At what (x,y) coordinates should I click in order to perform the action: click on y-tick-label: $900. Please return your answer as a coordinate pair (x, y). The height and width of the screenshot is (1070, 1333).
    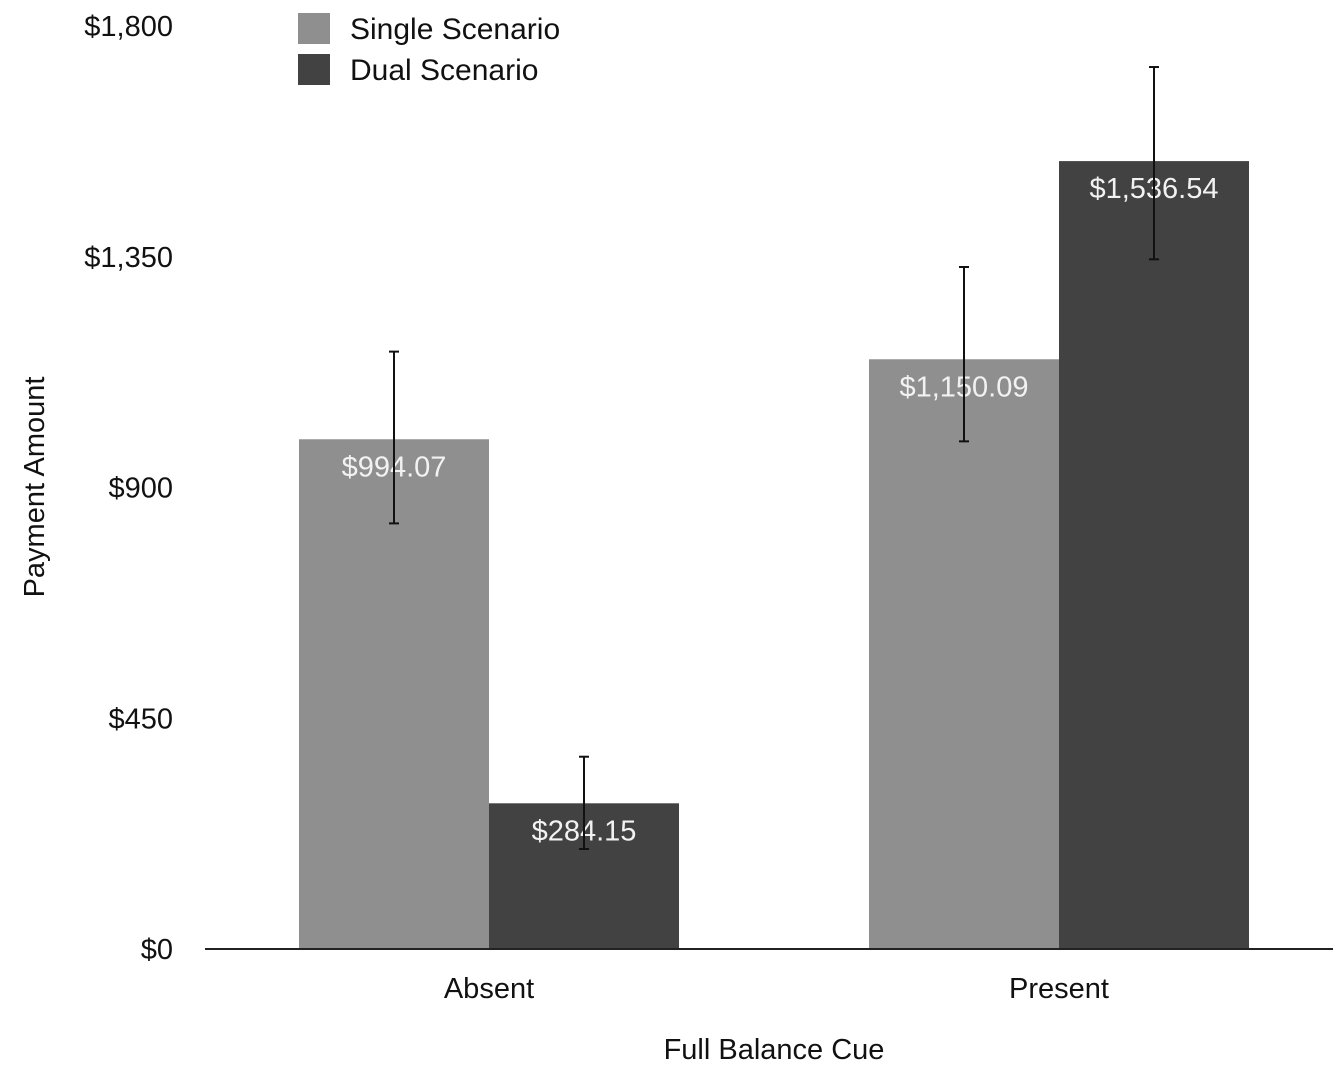
    Looking at the image, I should click on (140, 489).